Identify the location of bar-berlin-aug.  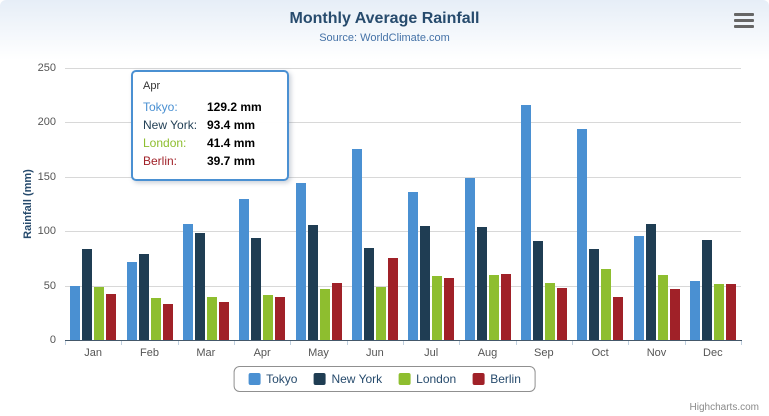
(505, 307).